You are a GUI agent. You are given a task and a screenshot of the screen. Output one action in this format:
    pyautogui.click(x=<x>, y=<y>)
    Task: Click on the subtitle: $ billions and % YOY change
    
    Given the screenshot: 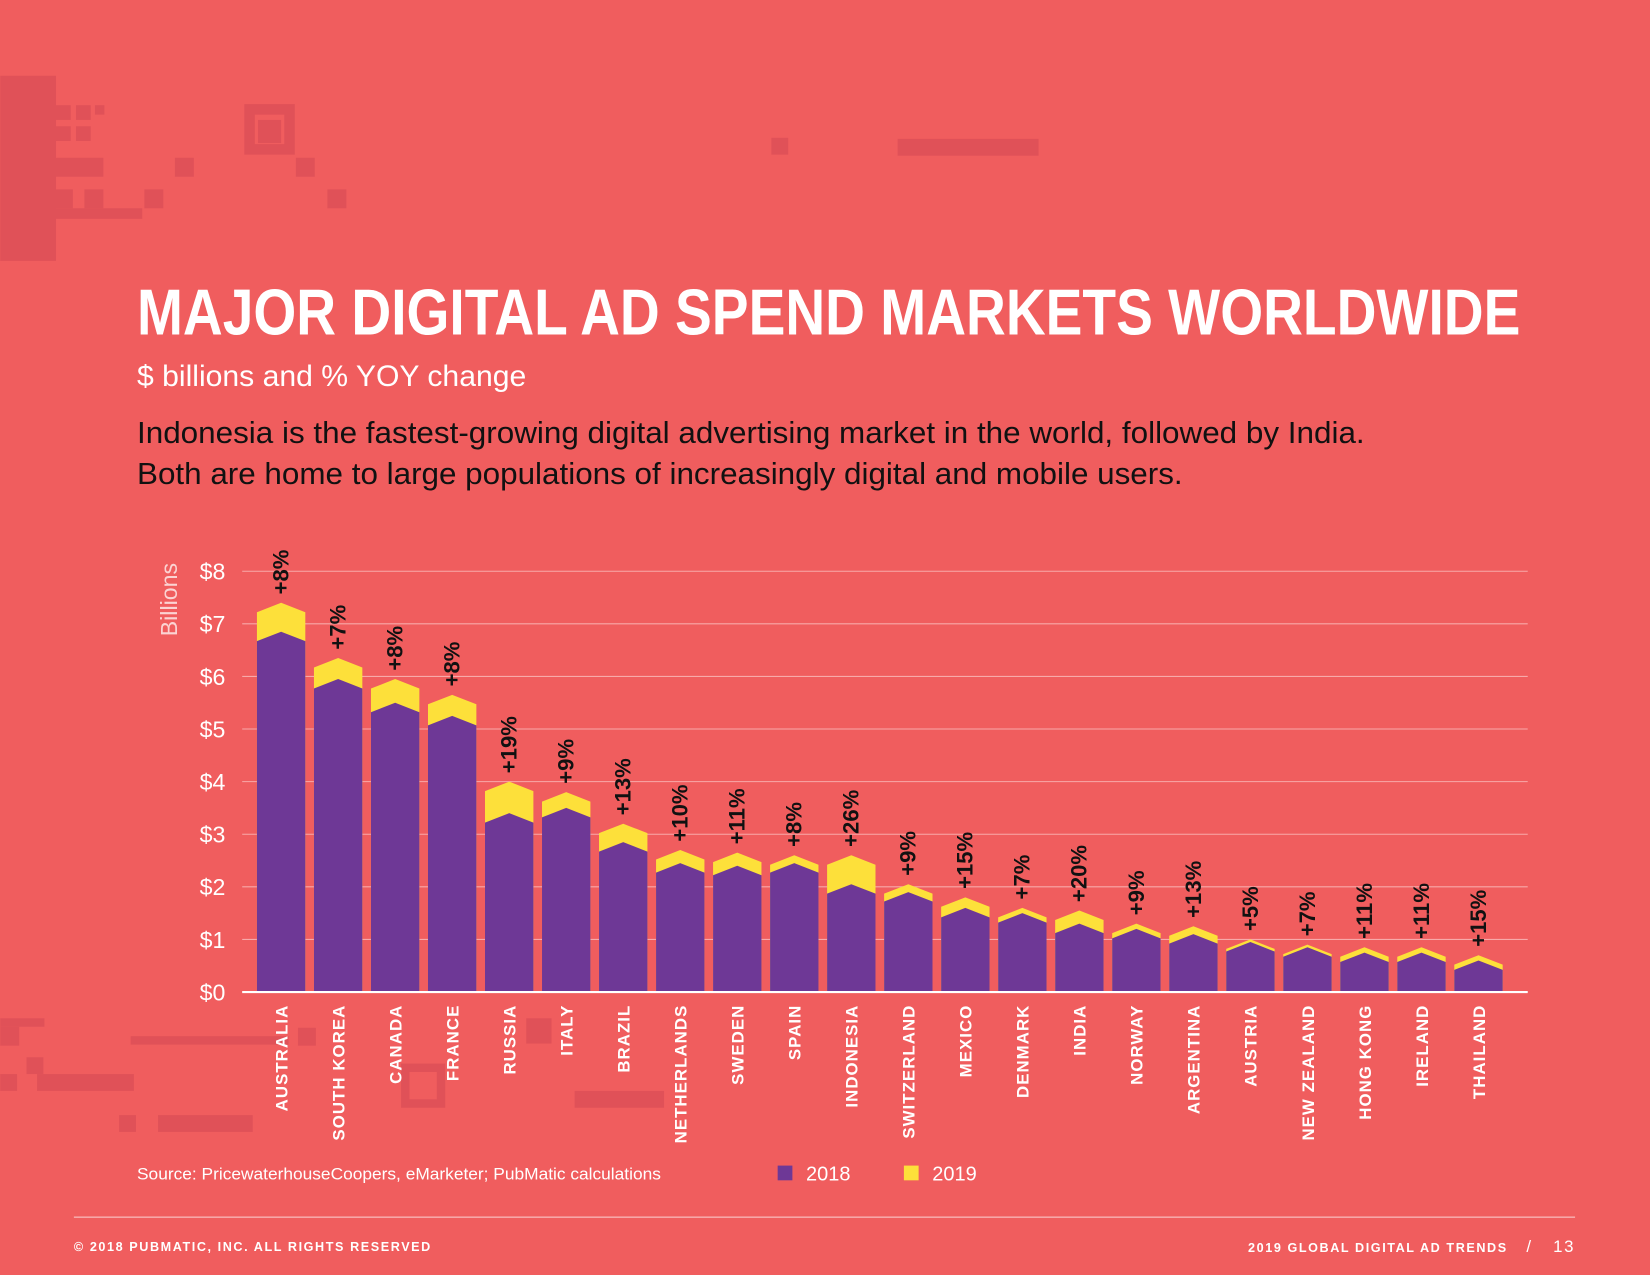 What is the action you would take?
    pyautogui.click(x=331, y=376)
    